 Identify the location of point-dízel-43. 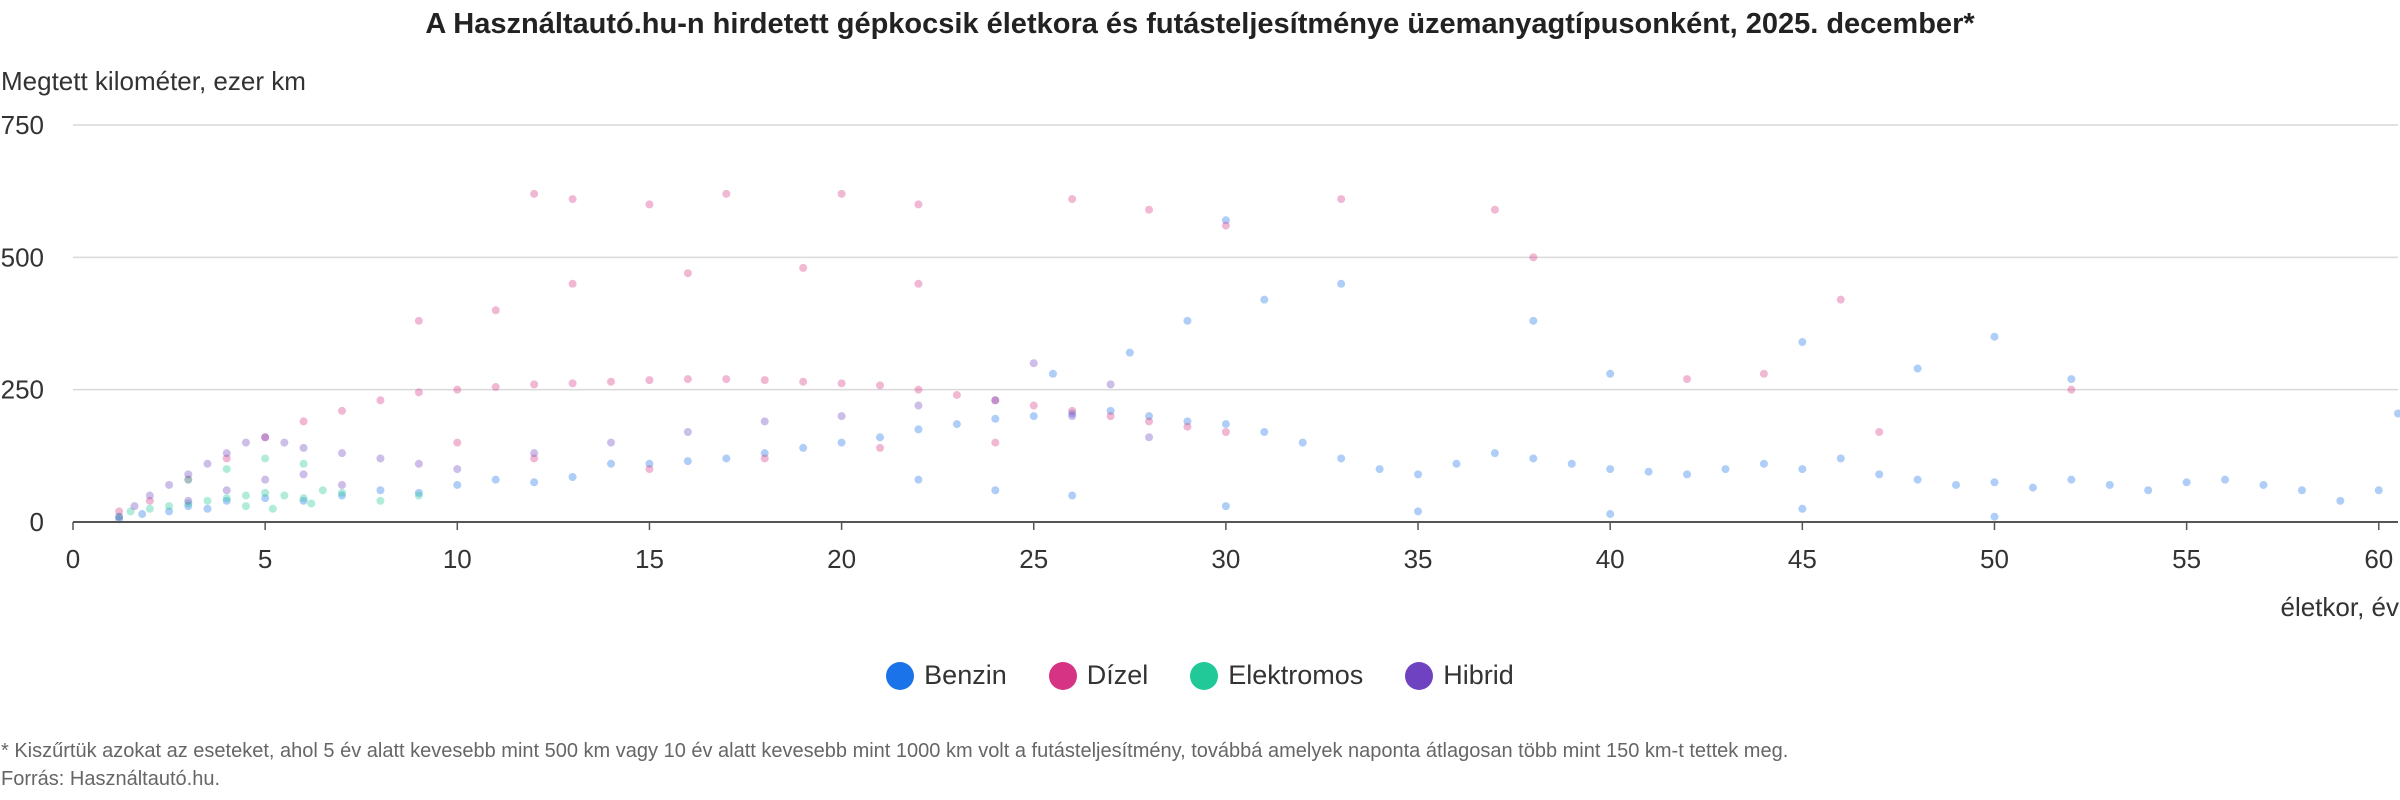
(1687, 379).